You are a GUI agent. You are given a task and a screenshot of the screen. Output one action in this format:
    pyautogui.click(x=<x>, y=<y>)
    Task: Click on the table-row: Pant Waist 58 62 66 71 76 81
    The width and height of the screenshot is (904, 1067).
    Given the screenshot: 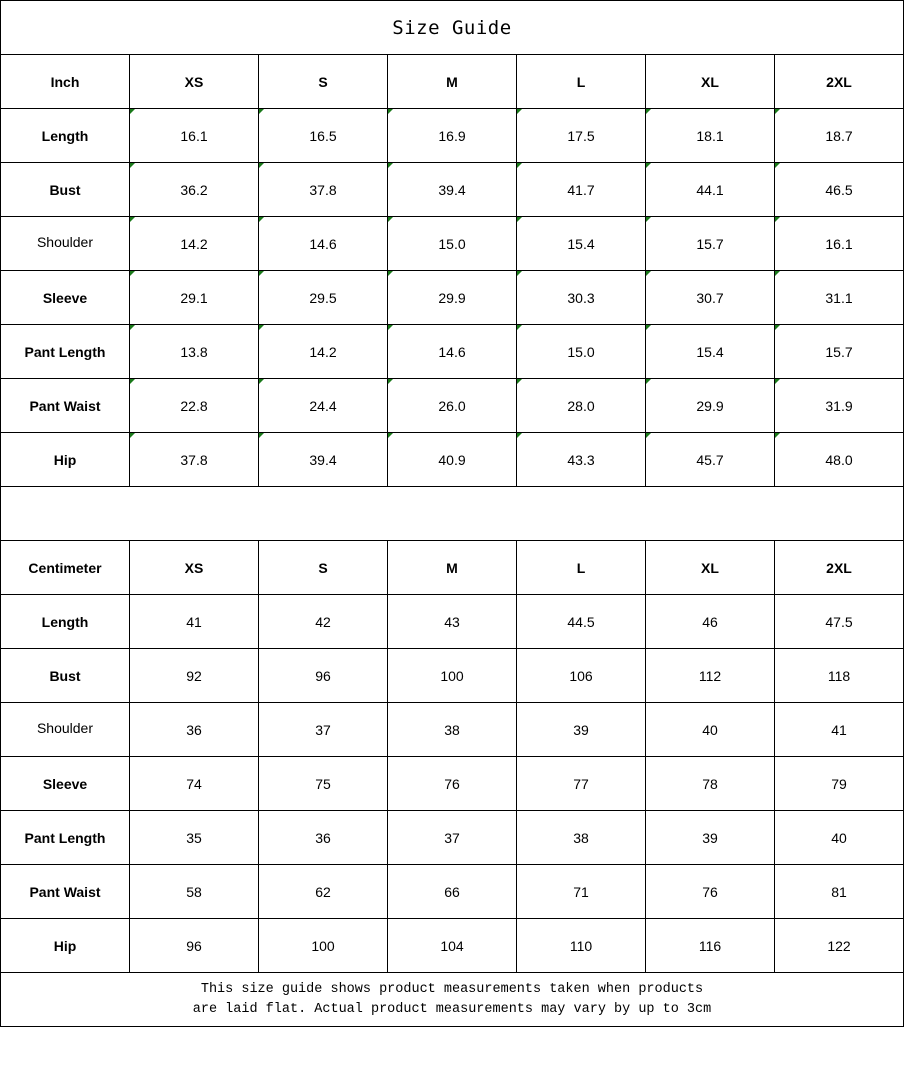 What is the action you would take?
    pyautogui.click(x=452, y=891)
    